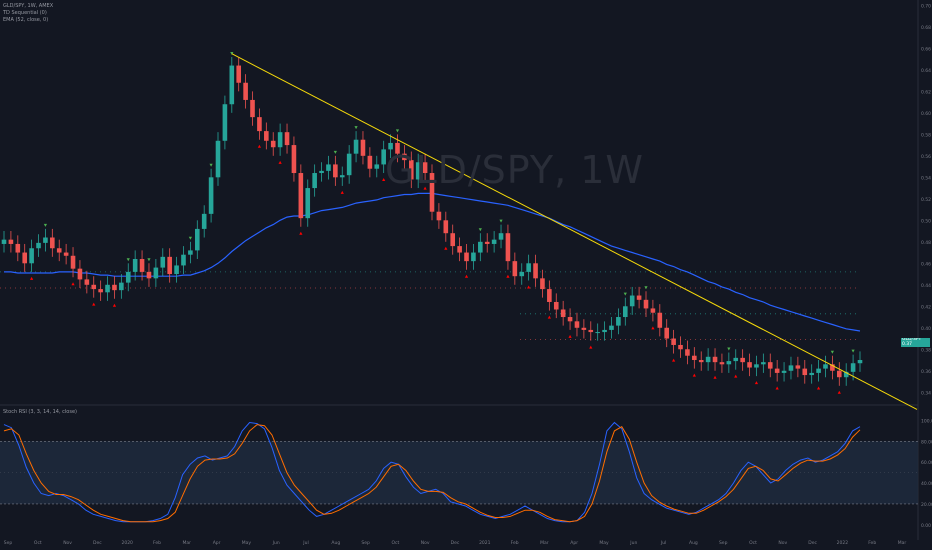 The width and height of the screenshot is (932, 550). Describe the element at coordinates (574, 543) in the screenshot. I see `time-tick-label: Apr` at that location.